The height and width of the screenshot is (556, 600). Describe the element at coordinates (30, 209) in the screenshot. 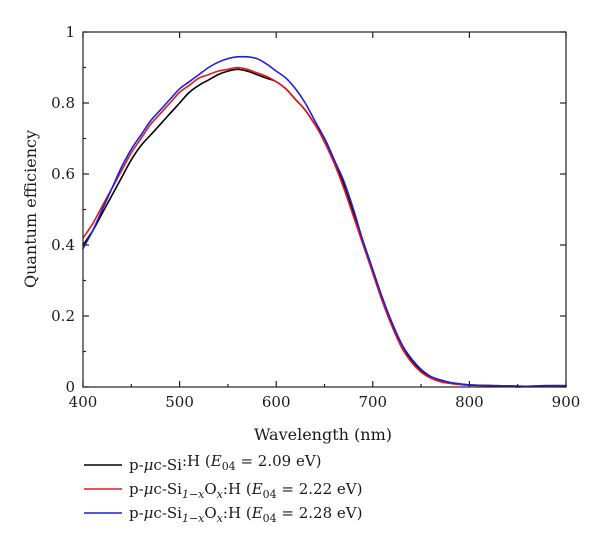

I see `y-axis-label: Quantum efficiency` at that location.